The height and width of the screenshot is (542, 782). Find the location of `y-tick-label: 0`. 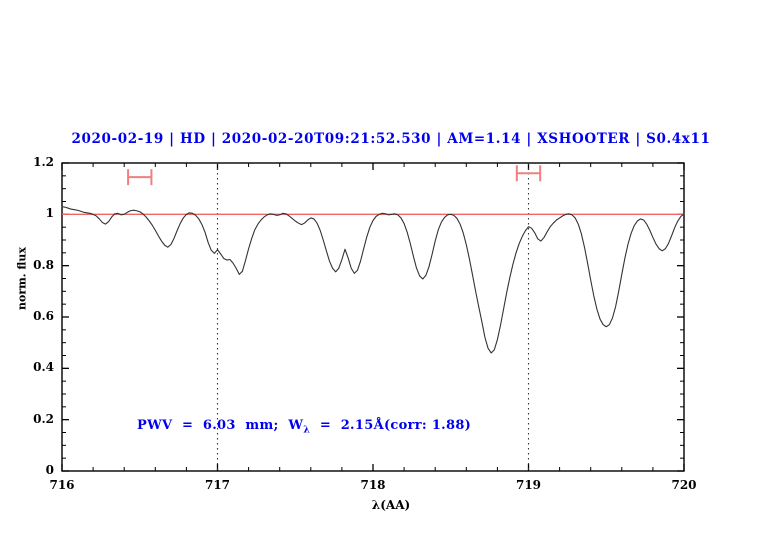

y-tick-label: 0 is located at coordinates (49, 470).